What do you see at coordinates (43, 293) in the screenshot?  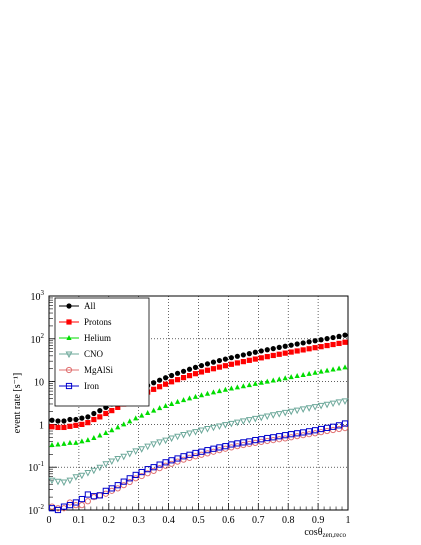 I see `y-tick-exponent: 3` at bounding box center [43, 293].